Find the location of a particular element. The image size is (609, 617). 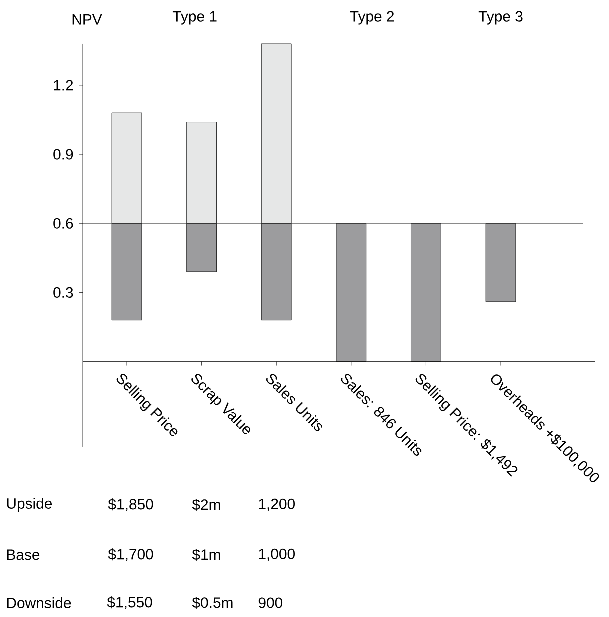

y-tick-label: 1.2 is located at coordinates (64, 85).